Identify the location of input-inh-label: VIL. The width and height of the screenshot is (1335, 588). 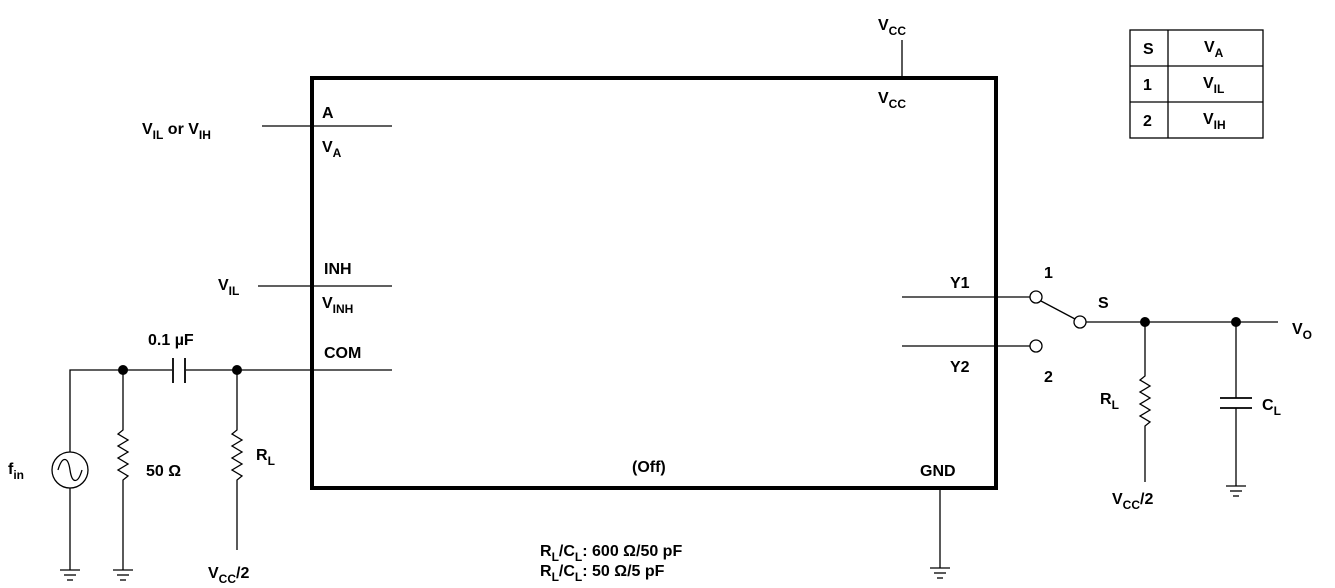
(228, 287).